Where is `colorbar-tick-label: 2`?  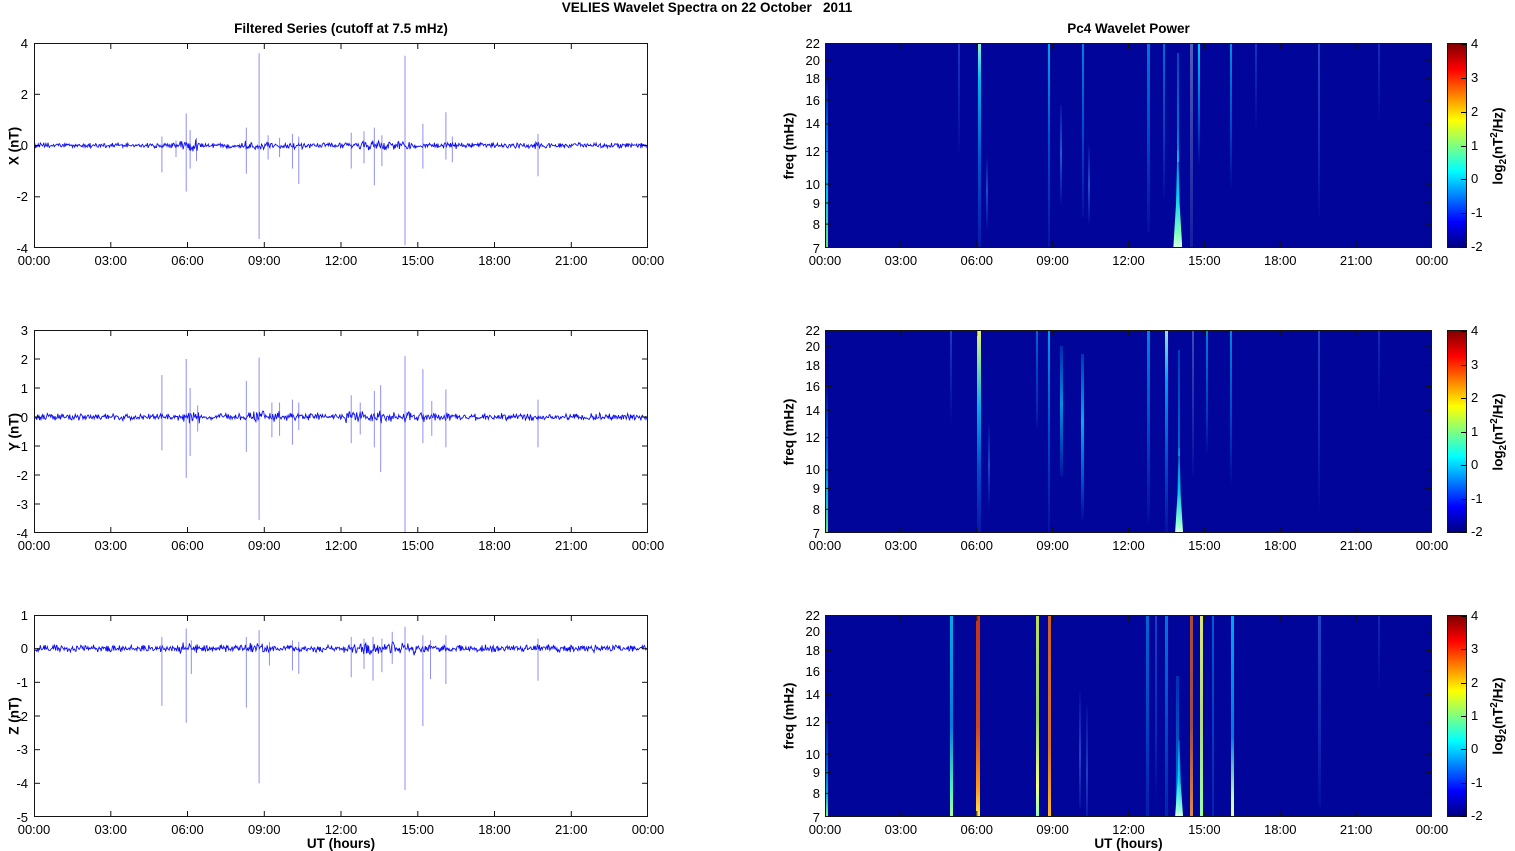 colorbar-tick-label: 2 is located at coordinates (1475, 111).